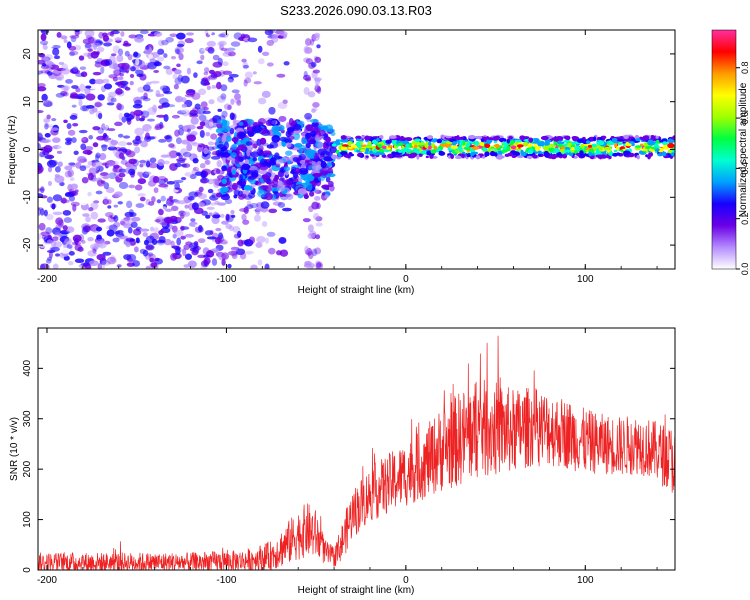 The height and width of the screenshot is (600, 750). What do you see at coordinates (27, 570) in the screenshot?
I see `y-tick-label: 0` at bounding box center [27, 570].